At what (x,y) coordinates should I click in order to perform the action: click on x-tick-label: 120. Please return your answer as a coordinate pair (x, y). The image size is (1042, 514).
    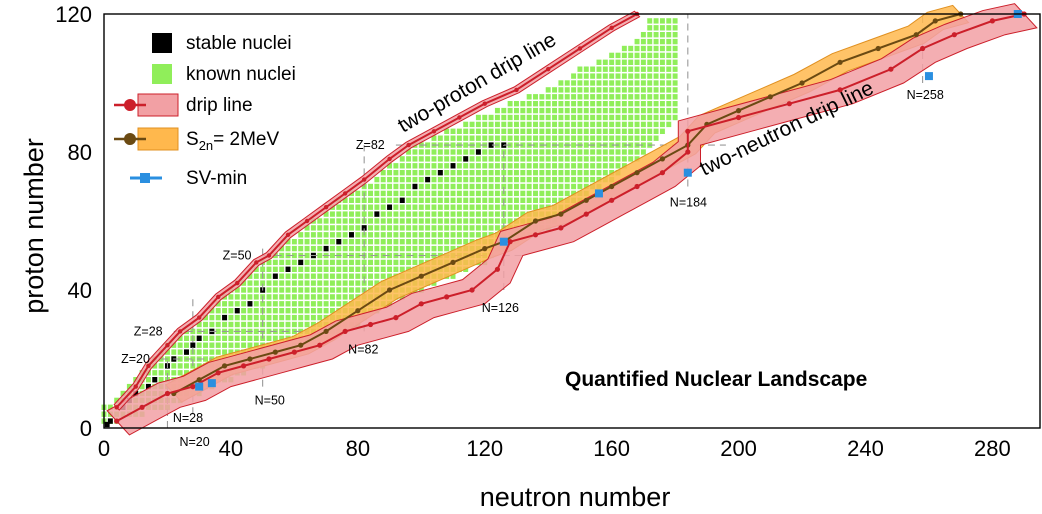
    Looking at the image, I should click on (484, 448).